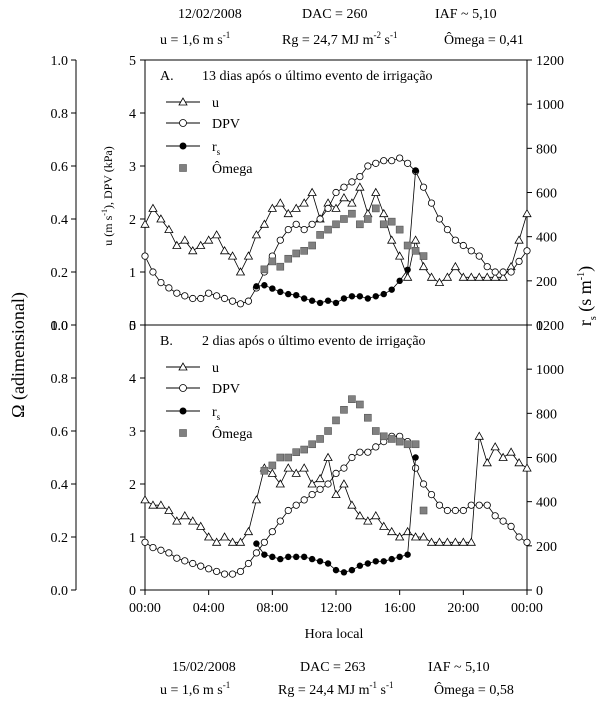 The height and width of the screenshot is (703, 602). What do you see at coordinates (215, 103) in the screenshot?
I see `legend-u-label: u` at bounding box center [215, 103].